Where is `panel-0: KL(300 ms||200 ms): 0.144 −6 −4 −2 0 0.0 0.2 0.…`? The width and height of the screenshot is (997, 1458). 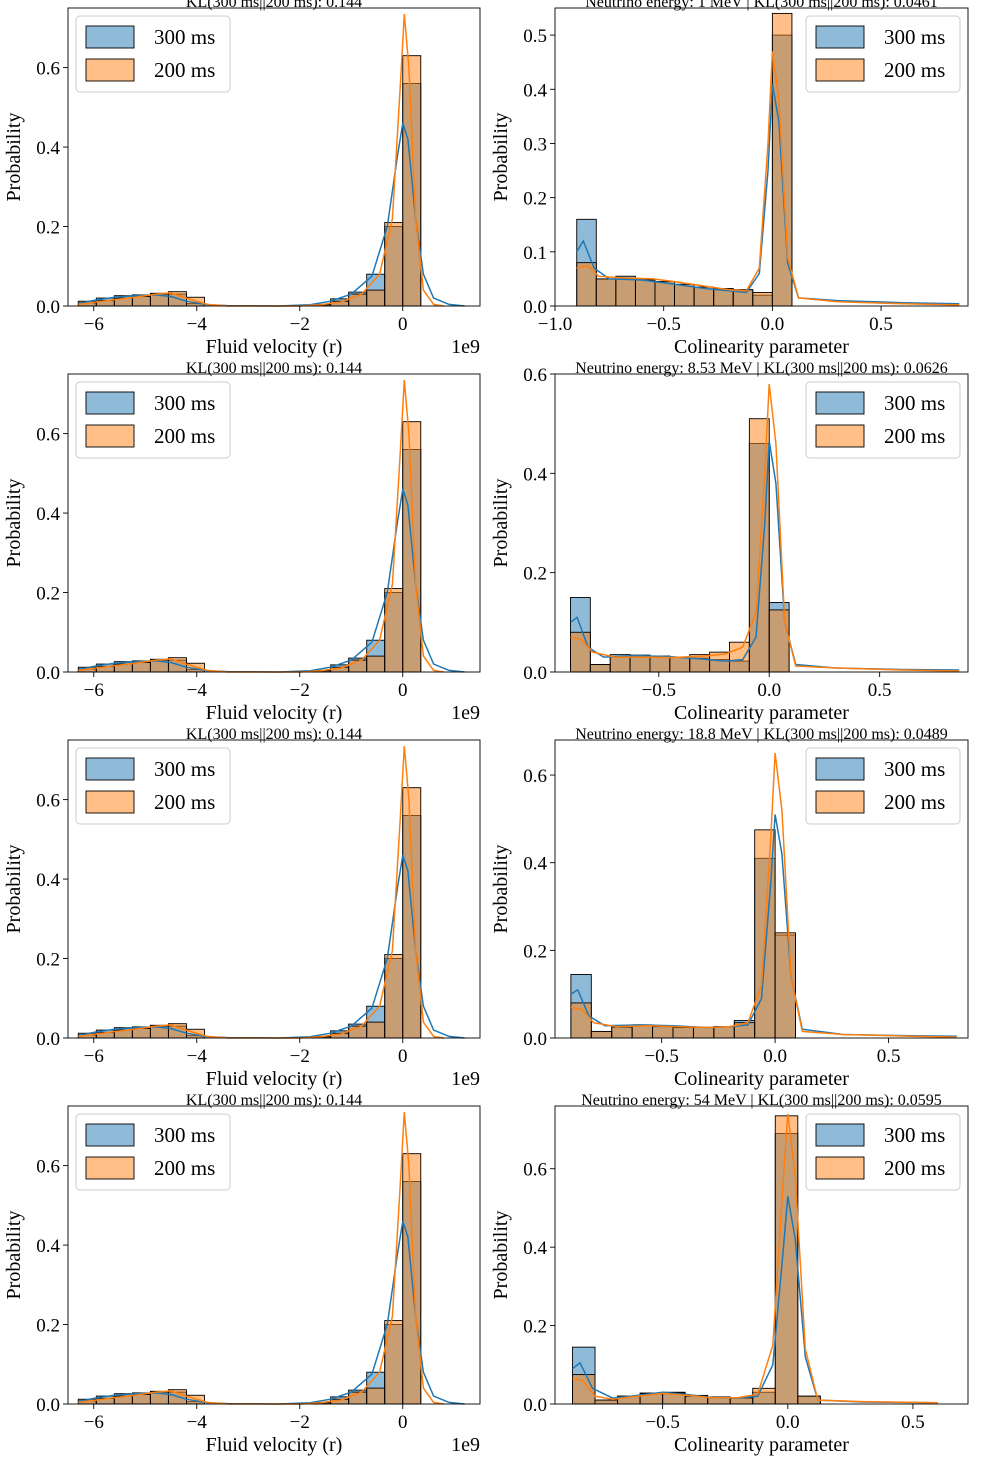
panel-0: KL(300 ms||200 ms): 0.144 −6 −4 −2 0 0.0 0.2 0.… is located at coordinates (242, 179).